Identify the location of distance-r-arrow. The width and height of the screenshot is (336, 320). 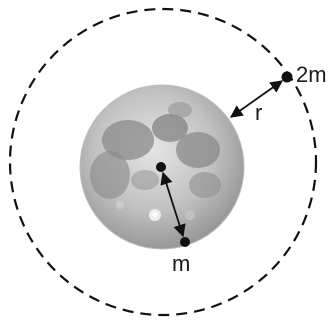
(256, 99).